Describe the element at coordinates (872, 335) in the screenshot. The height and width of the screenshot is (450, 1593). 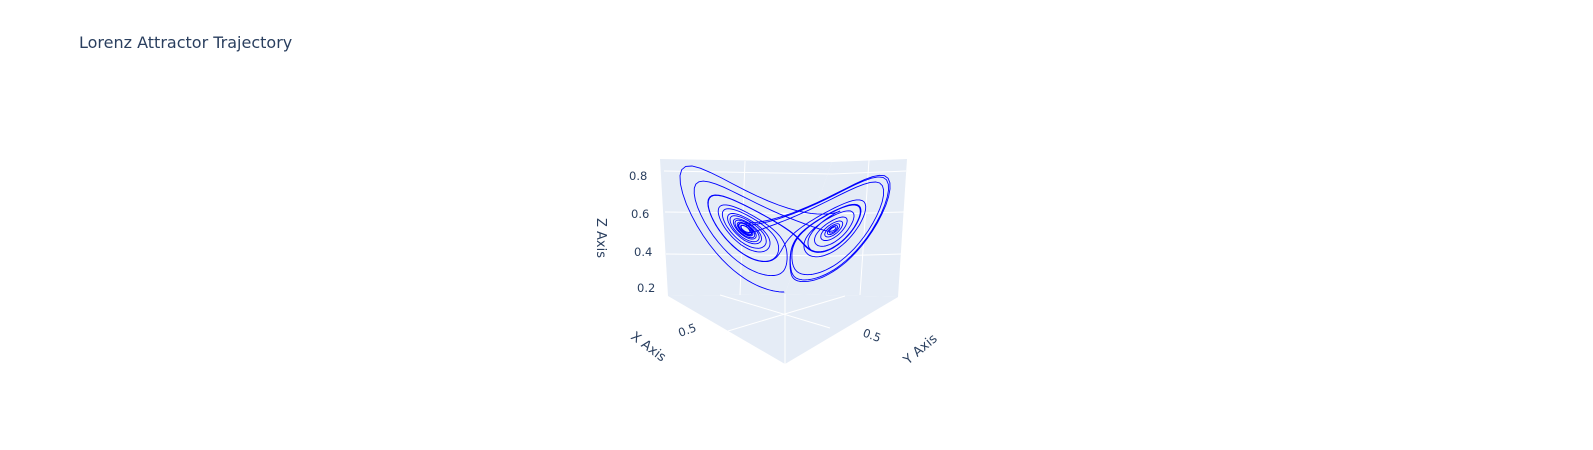
I see `y-tick-0: 0.5` at that location.